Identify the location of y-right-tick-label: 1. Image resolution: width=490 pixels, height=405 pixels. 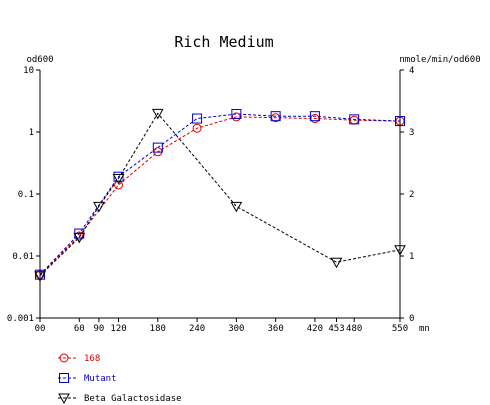
(411, 257).